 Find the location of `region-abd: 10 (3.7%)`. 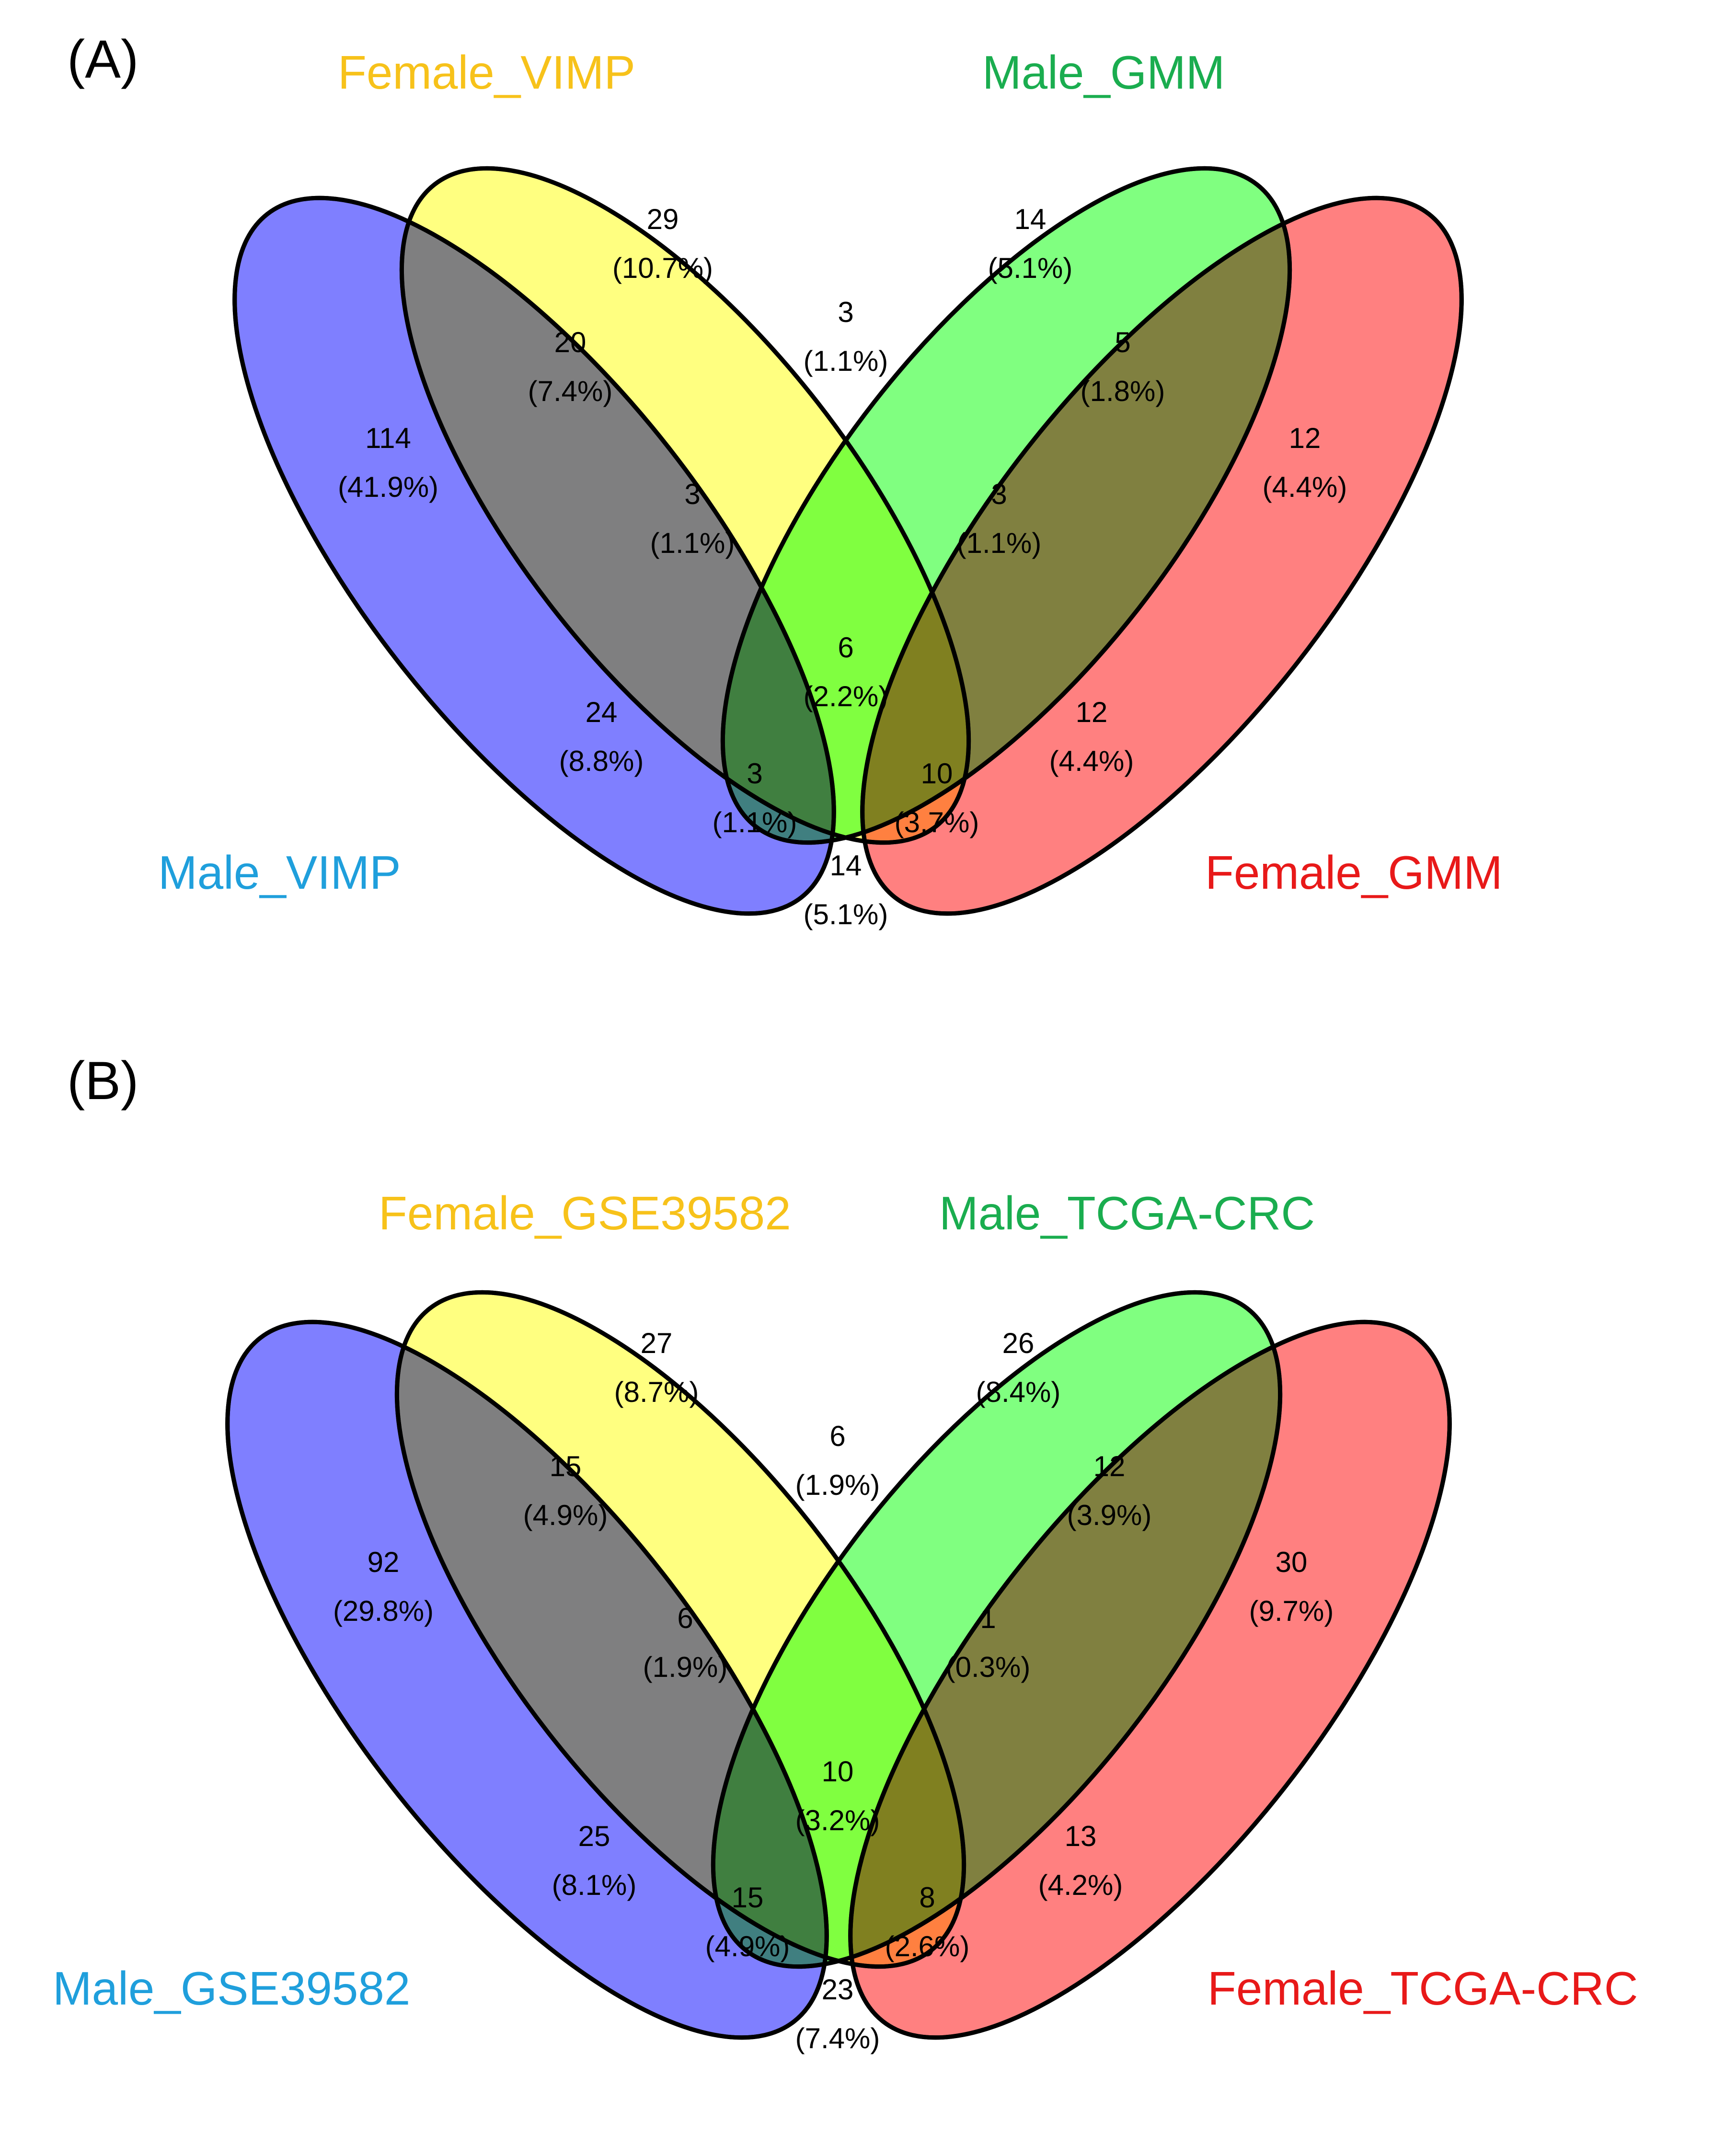

region-abd: 10 (3.7%) is located at coordinates (937, 797).